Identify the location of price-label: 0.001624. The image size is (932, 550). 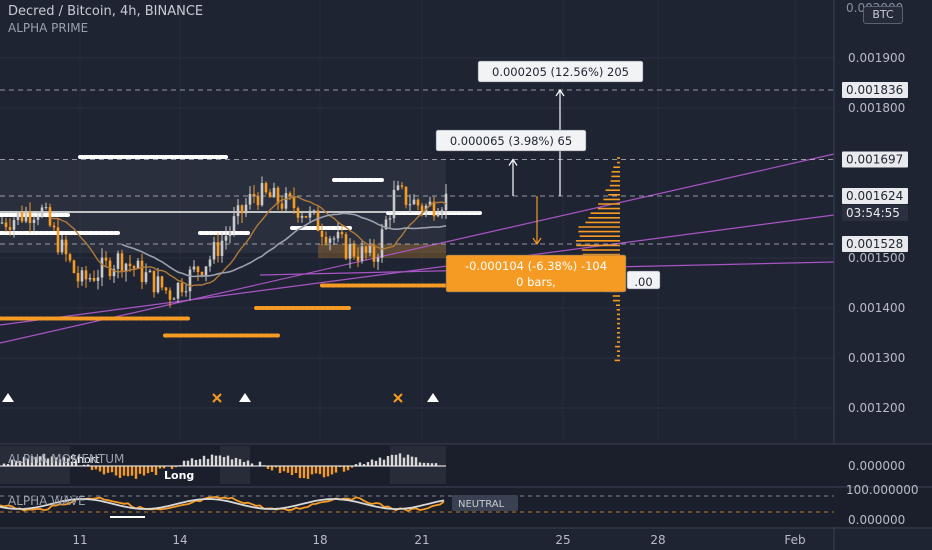
(875, 196).